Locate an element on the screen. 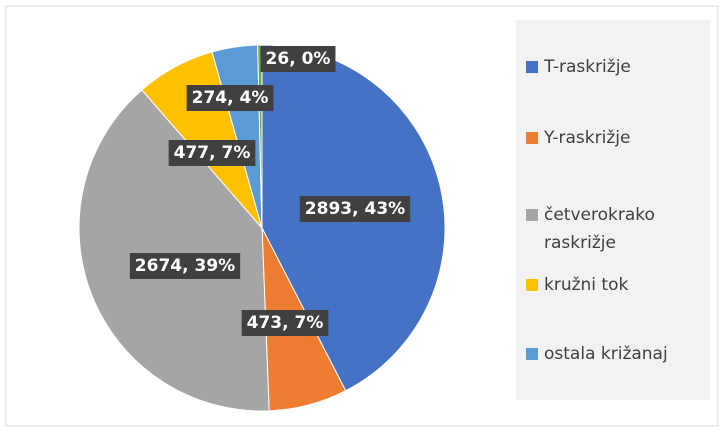  data-label-text: 473, 7% is located at coordinates (285, 323).